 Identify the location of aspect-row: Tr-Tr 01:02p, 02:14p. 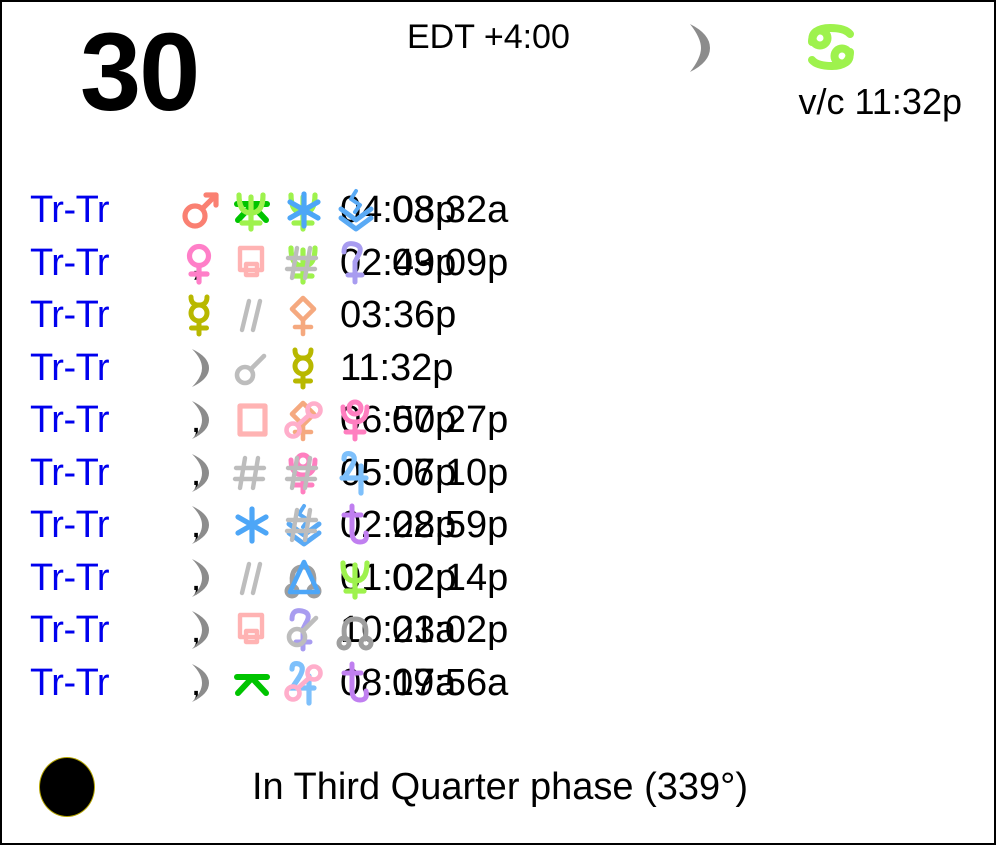
(498, 578).